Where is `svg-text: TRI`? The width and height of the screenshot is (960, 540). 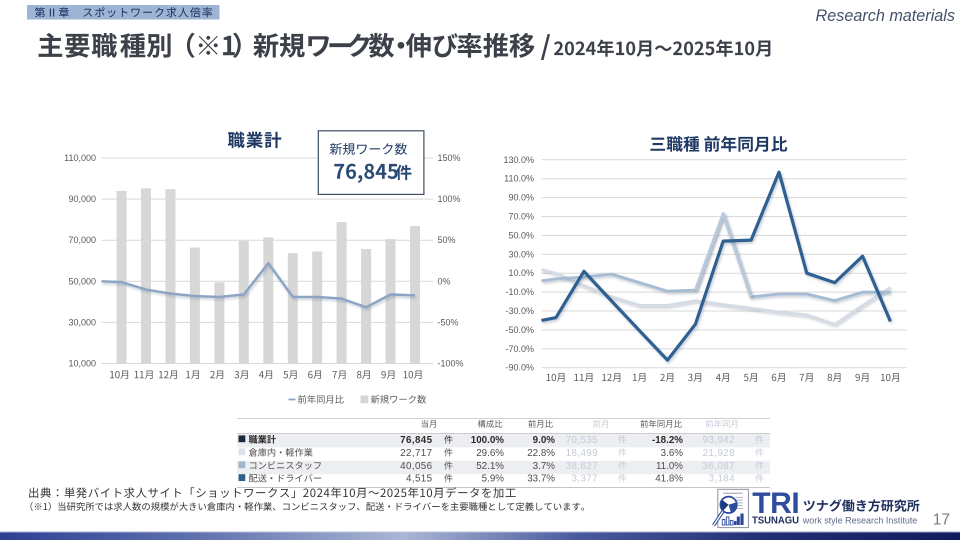
svg-text: TRI is located at coordinates (775, 503).